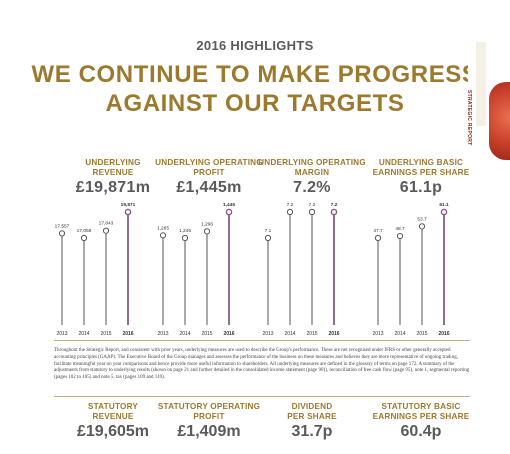 The image size is (510, 454). I want to click on metric-label: UNDERLYING BASIC EARNINGS PER SHARE, so click(421, 168).